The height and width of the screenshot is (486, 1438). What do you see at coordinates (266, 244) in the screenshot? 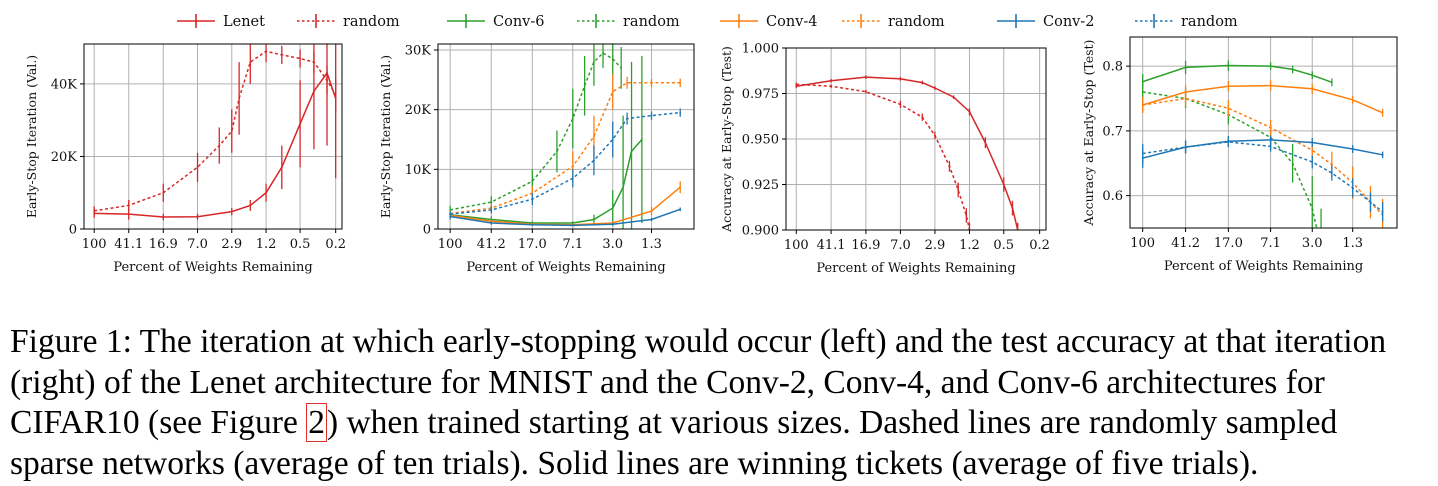
I see `x-tick-label: 1.2` at bounding box center [266, 244].